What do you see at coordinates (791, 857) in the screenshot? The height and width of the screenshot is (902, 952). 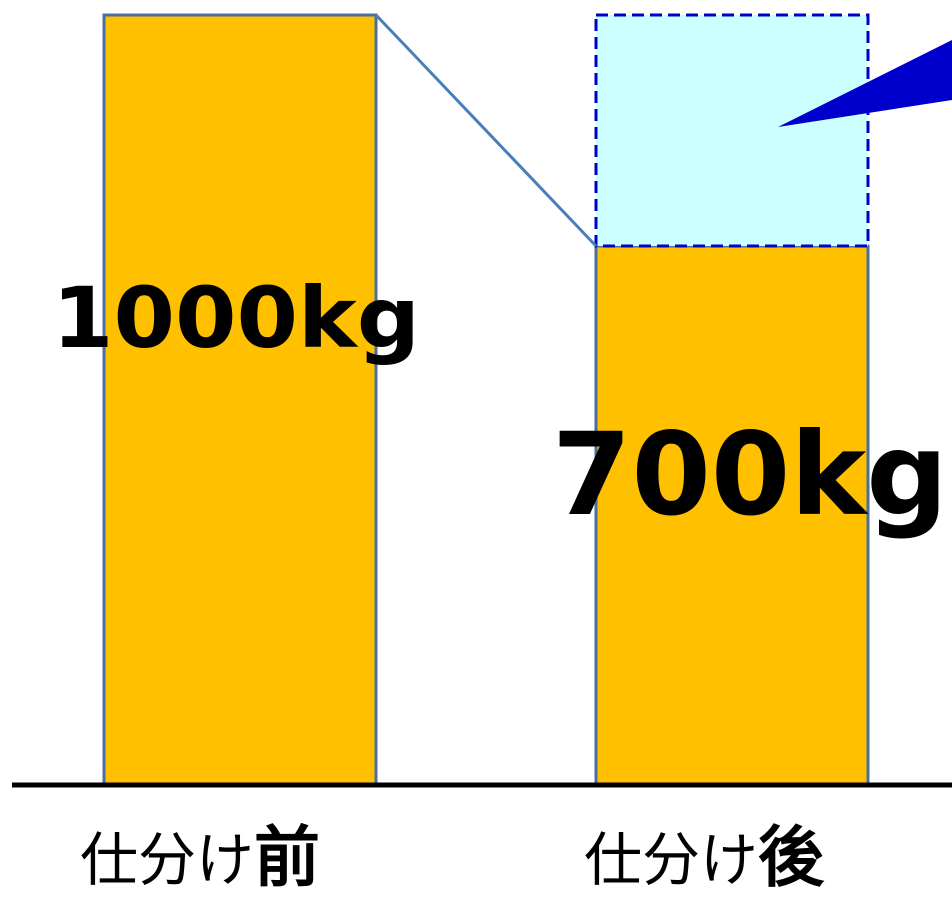 I see `category-emphasis: 後` at bounding box center [791, 857].